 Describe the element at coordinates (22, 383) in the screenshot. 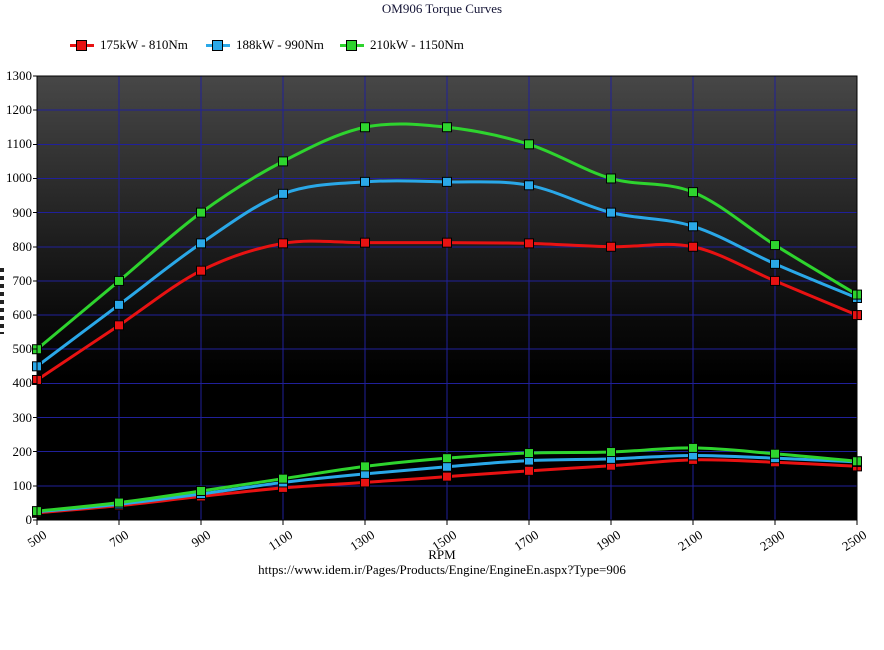

I see `y-tick-label: 400` at that location.